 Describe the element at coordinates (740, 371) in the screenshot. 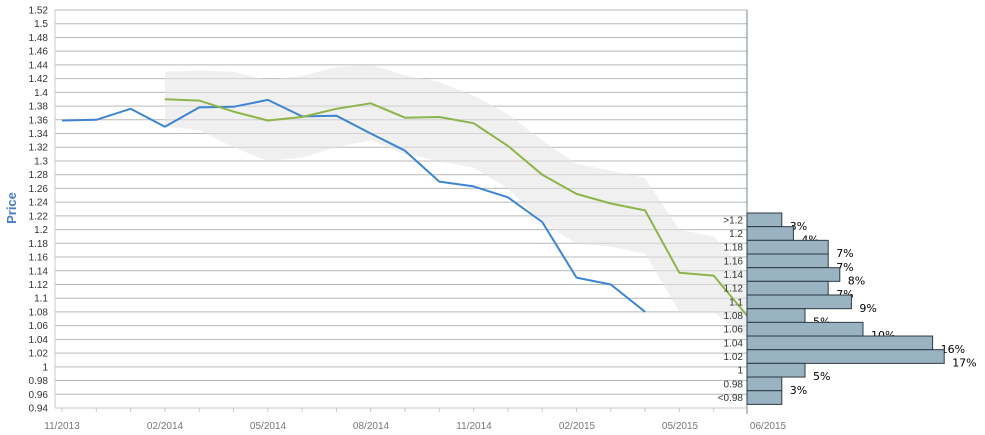

I see `distribution-bin-label: 1` at that location.